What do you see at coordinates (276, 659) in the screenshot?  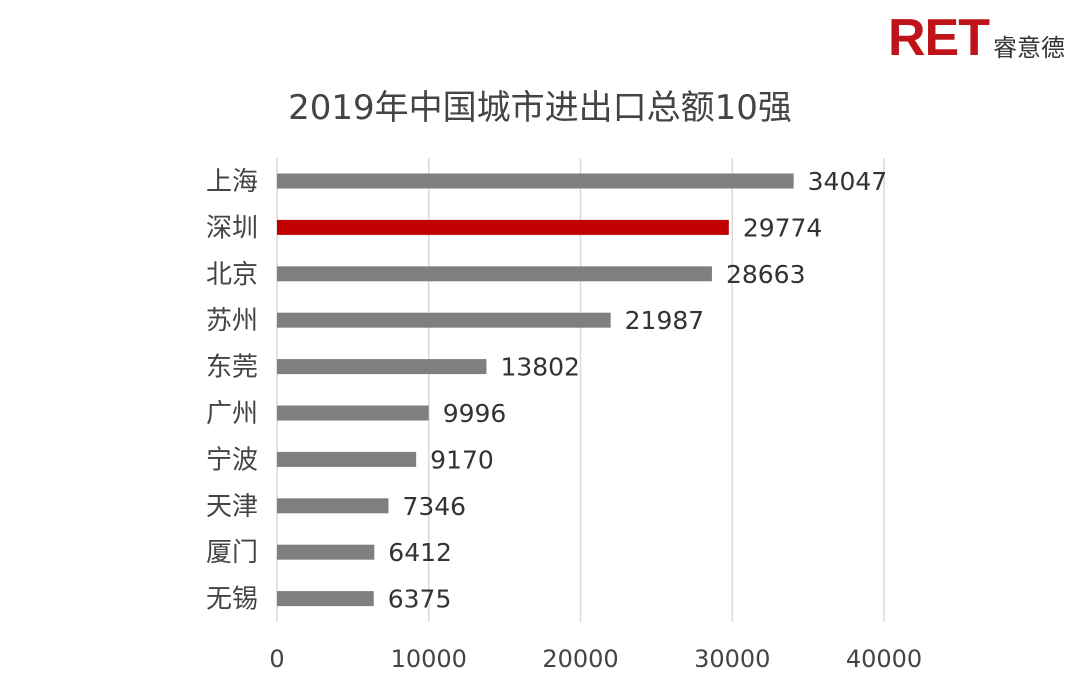 I see `x-tick-label: 0` at bounding box center [276, 659].